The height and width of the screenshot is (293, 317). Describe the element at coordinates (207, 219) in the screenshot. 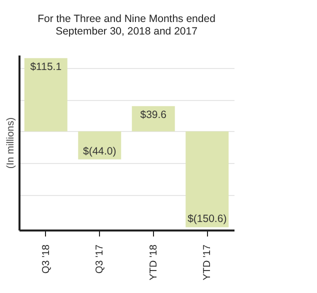

I see `data-label: $(150.6)` at that location.